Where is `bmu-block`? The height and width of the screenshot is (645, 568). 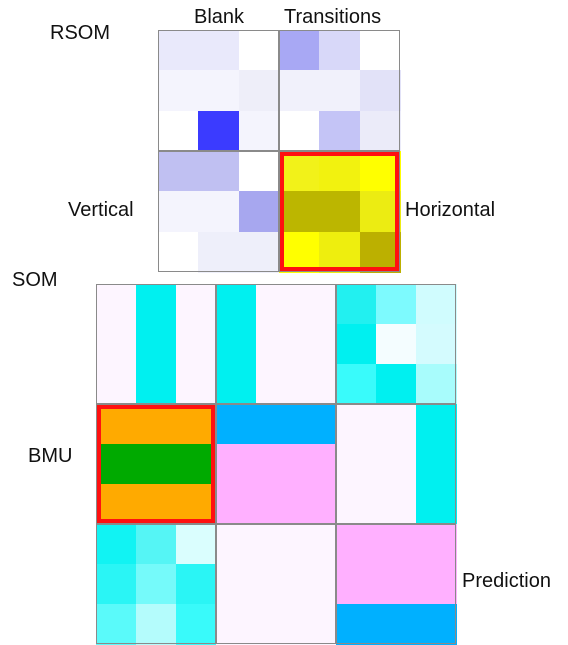 bmu-block is located at coordinates (156, 464).